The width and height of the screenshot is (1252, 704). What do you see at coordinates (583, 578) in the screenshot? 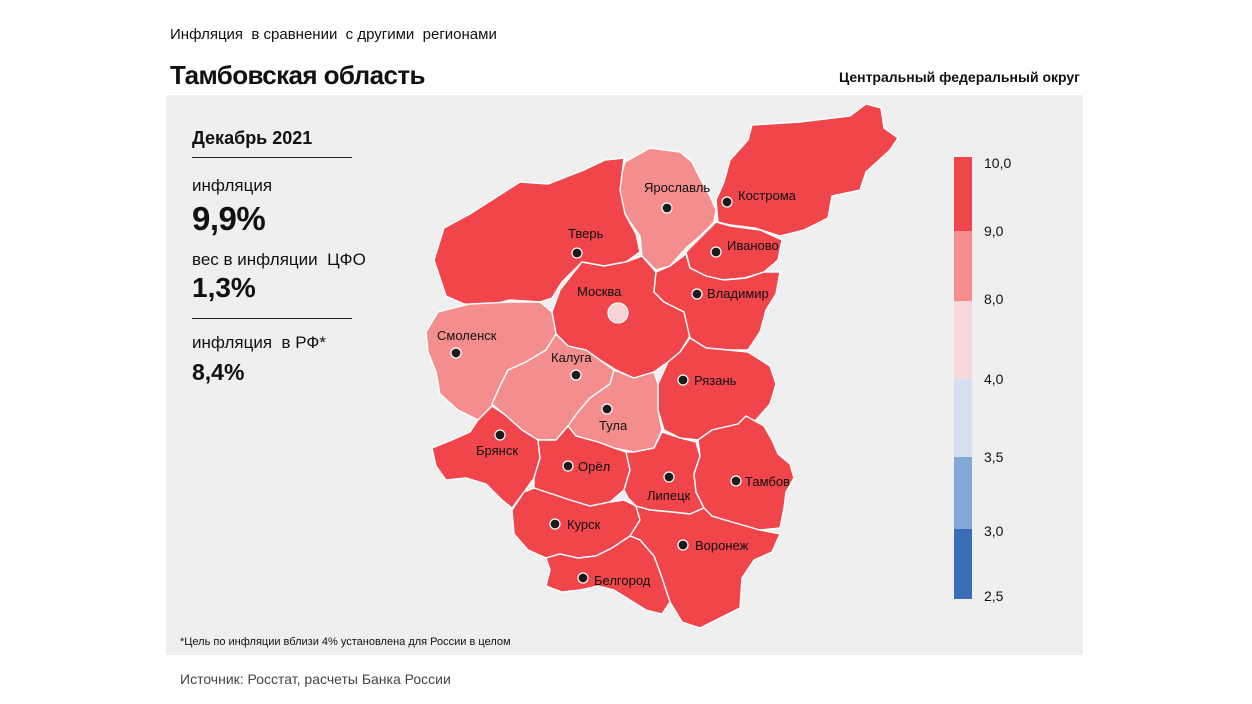
I see `city-marker-belgorod` at bounding box center [583, 578].